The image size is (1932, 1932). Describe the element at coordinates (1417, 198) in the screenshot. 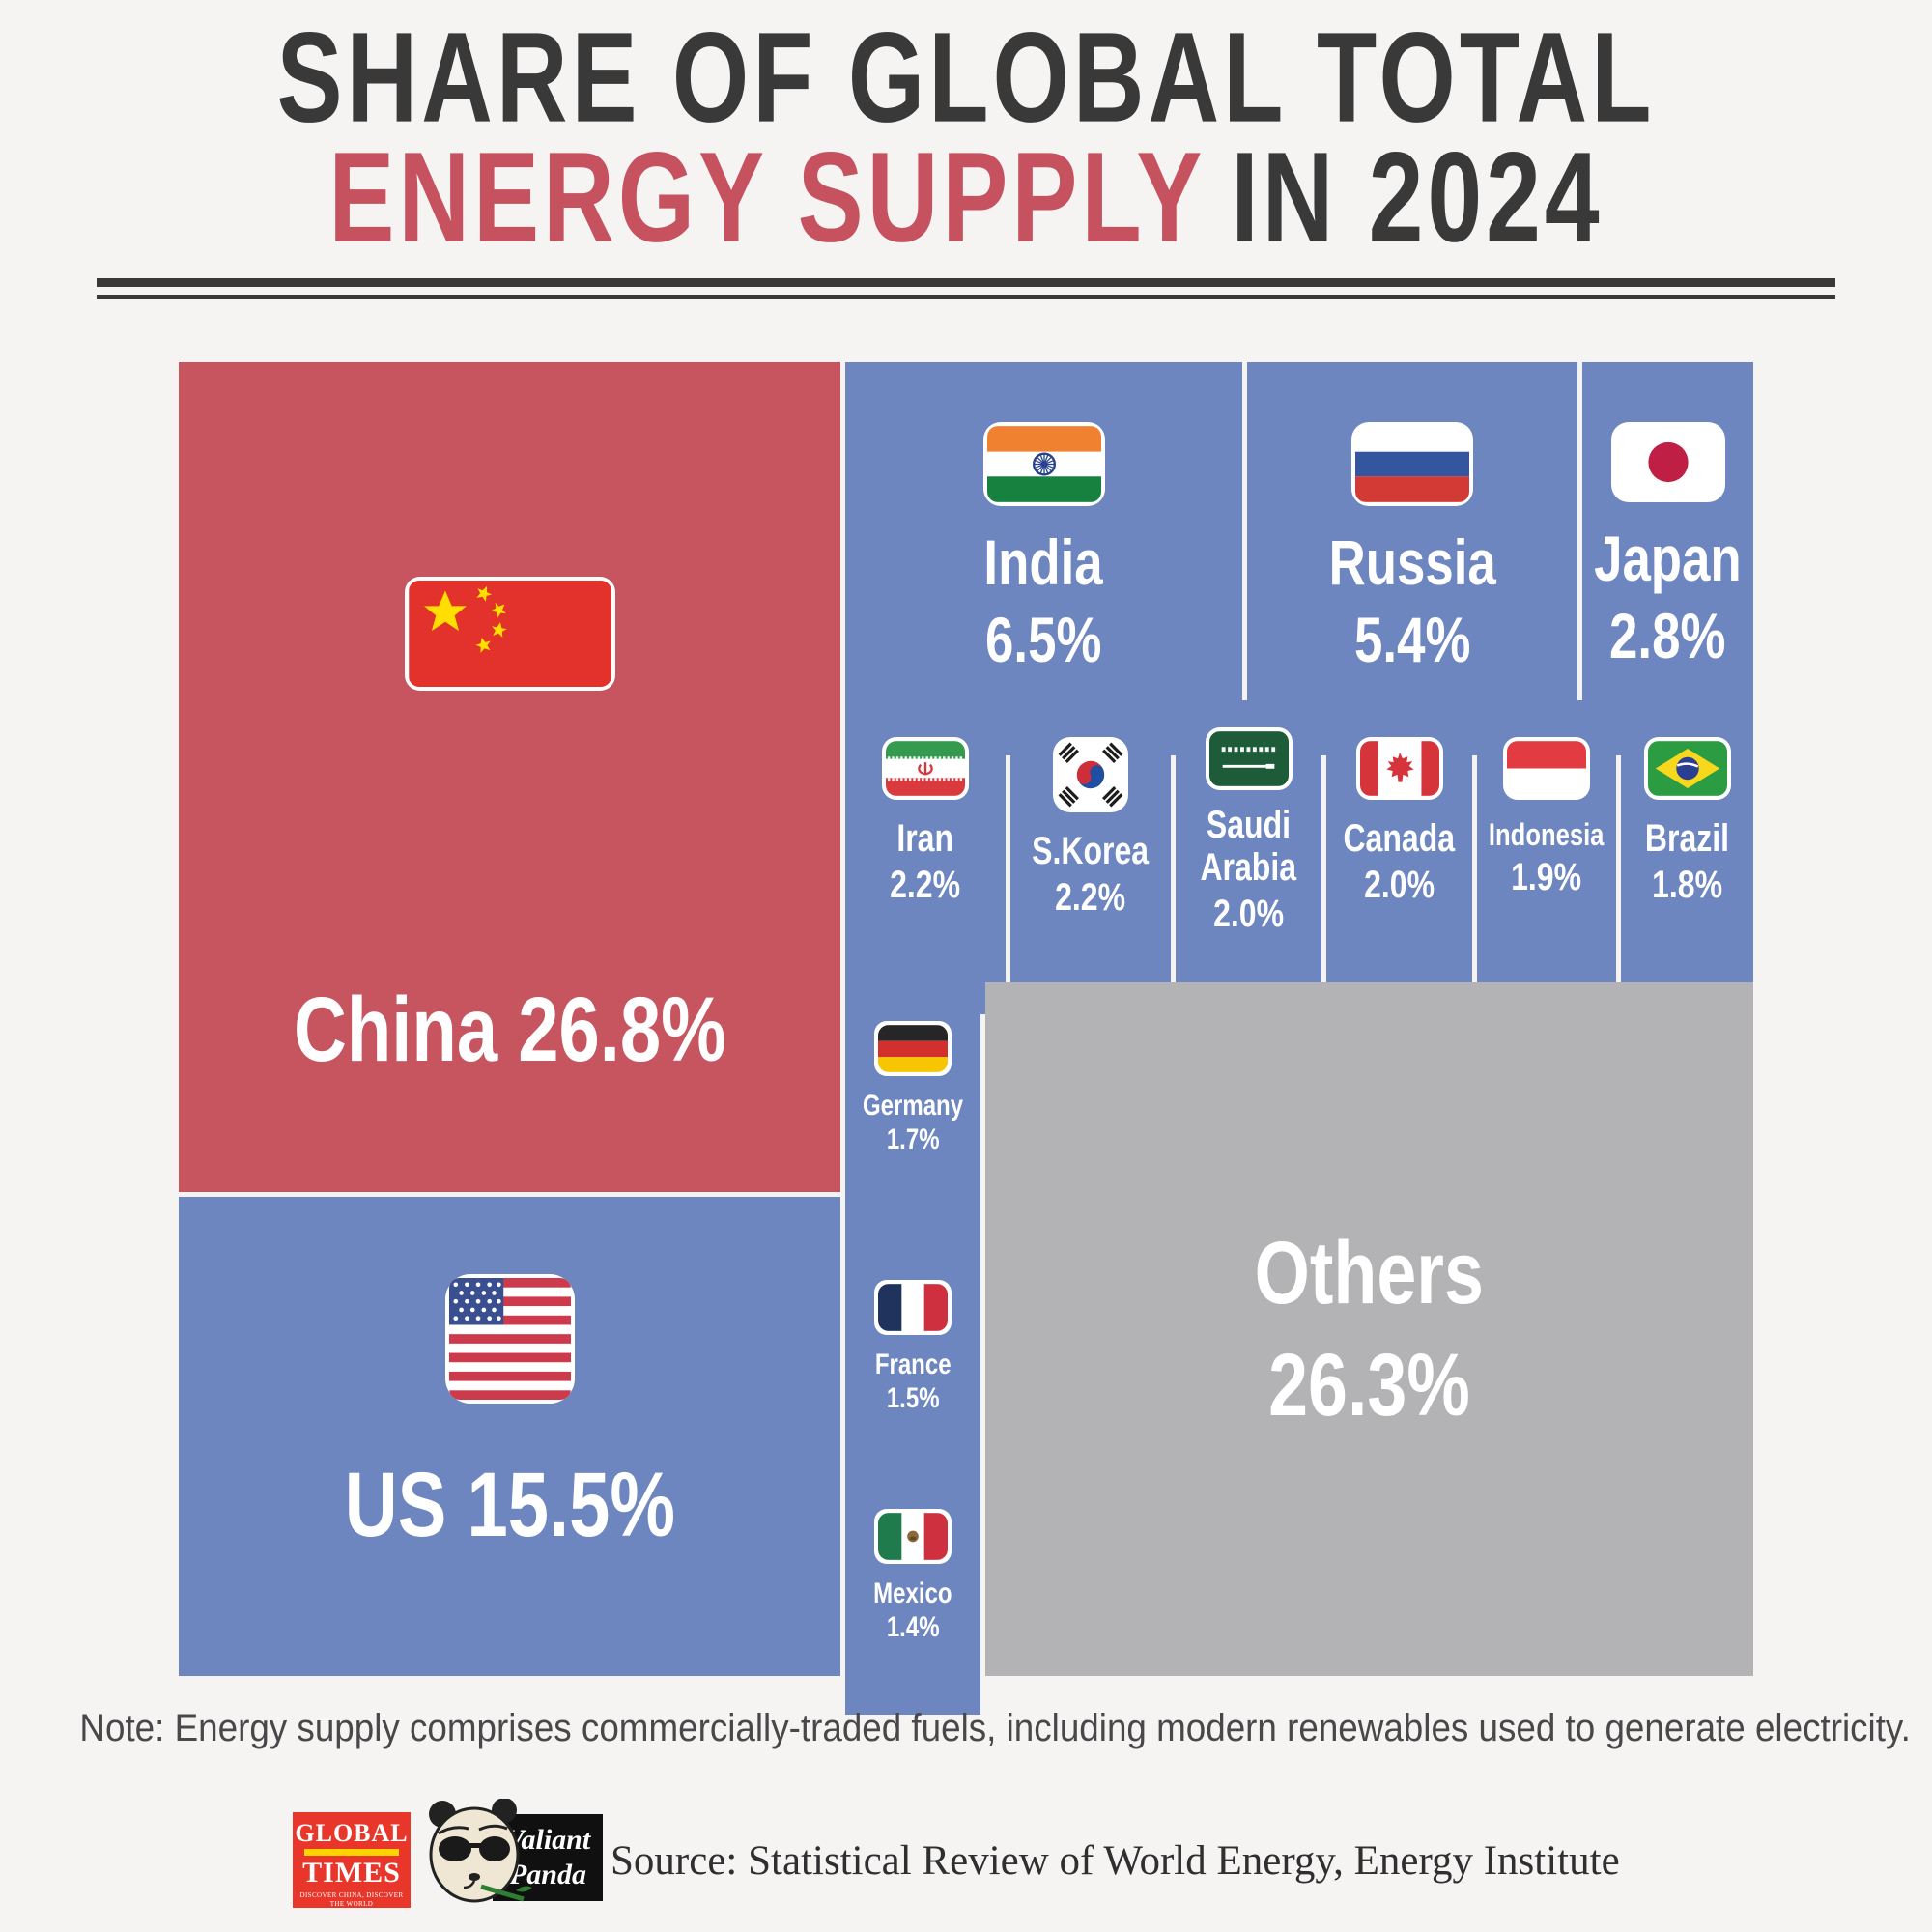

I see `page-title-year: IN 2024` at that location.